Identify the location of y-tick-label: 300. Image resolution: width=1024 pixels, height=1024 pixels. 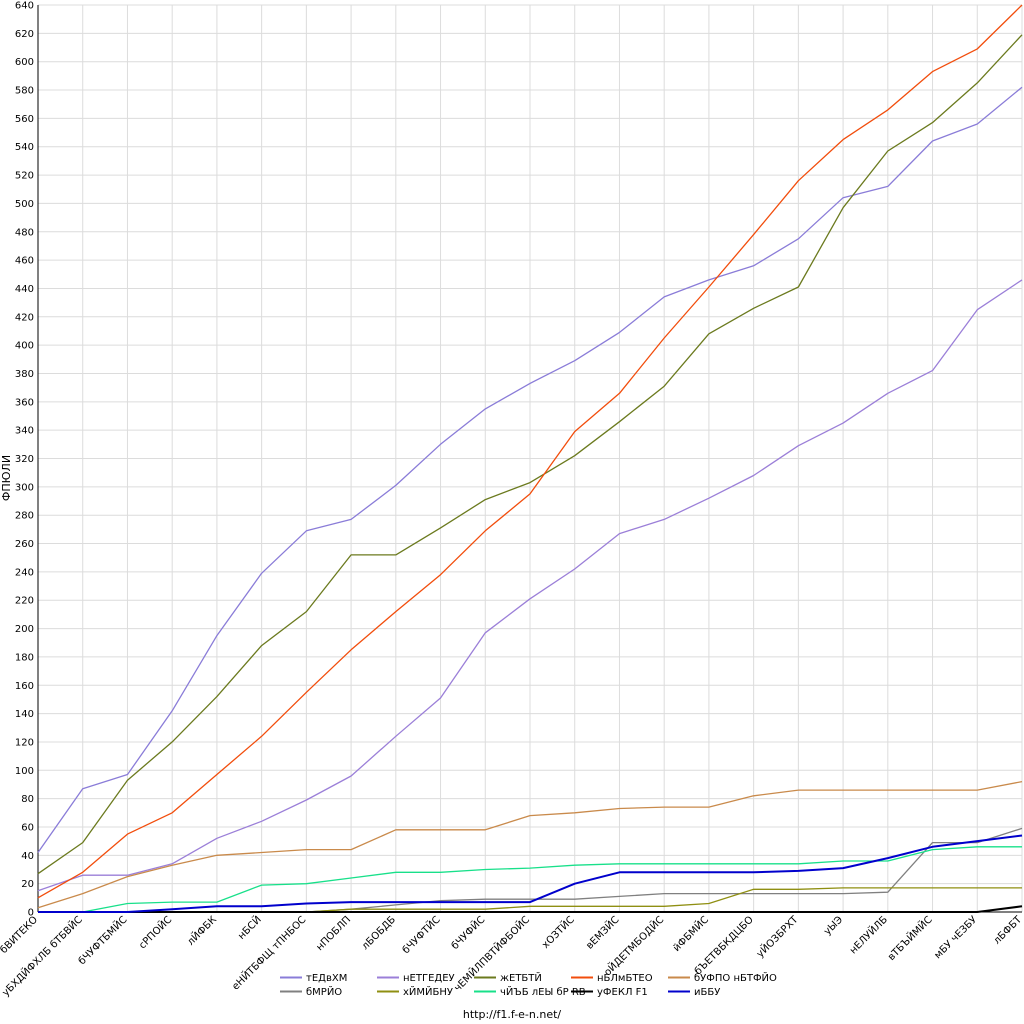
(24, 487).